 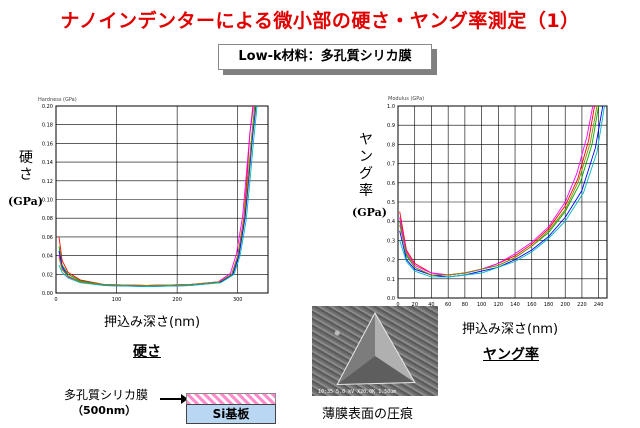 I want to click on x-tick-label: 20, so click(x=415, y=305).